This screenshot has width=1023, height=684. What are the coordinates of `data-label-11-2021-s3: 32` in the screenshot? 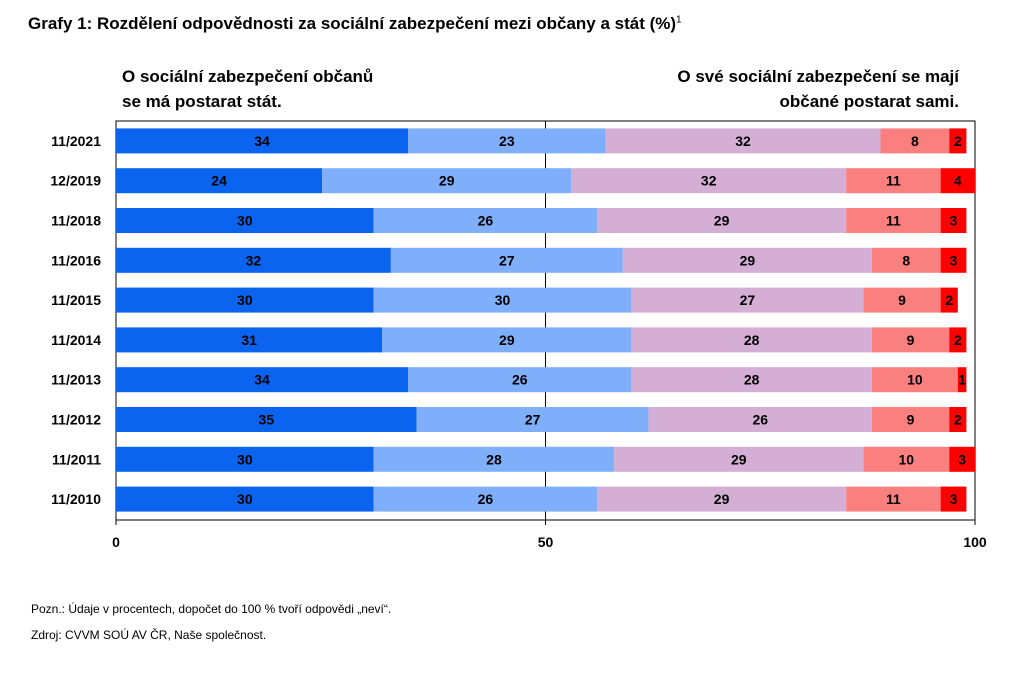 It's located at (743, 141).